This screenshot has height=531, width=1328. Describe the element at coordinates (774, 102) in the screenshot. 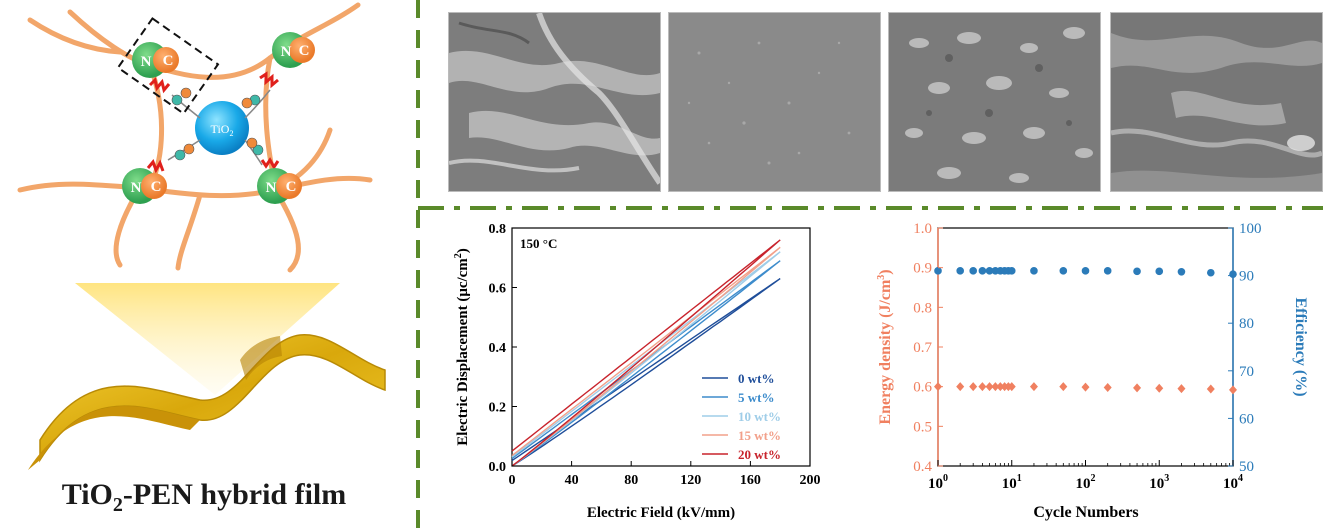

I see `sem-image-smooth` at that location.